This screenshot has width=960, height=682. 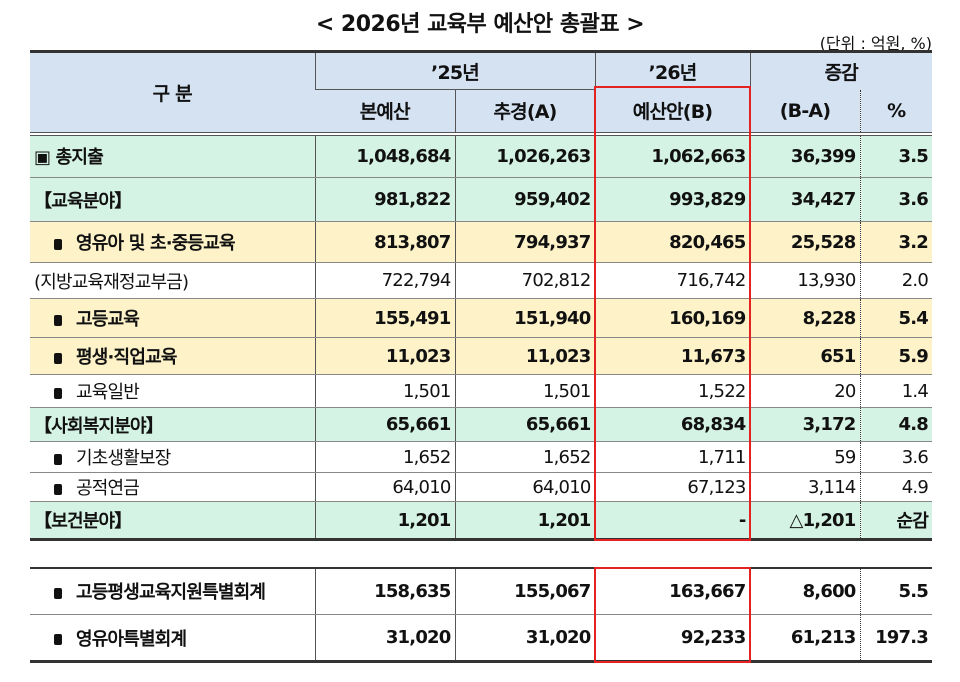 What do you see at coordinates (672, 70) in the screenshot?
I see `header-2026: ’26년` at bounding box center [672, 70].